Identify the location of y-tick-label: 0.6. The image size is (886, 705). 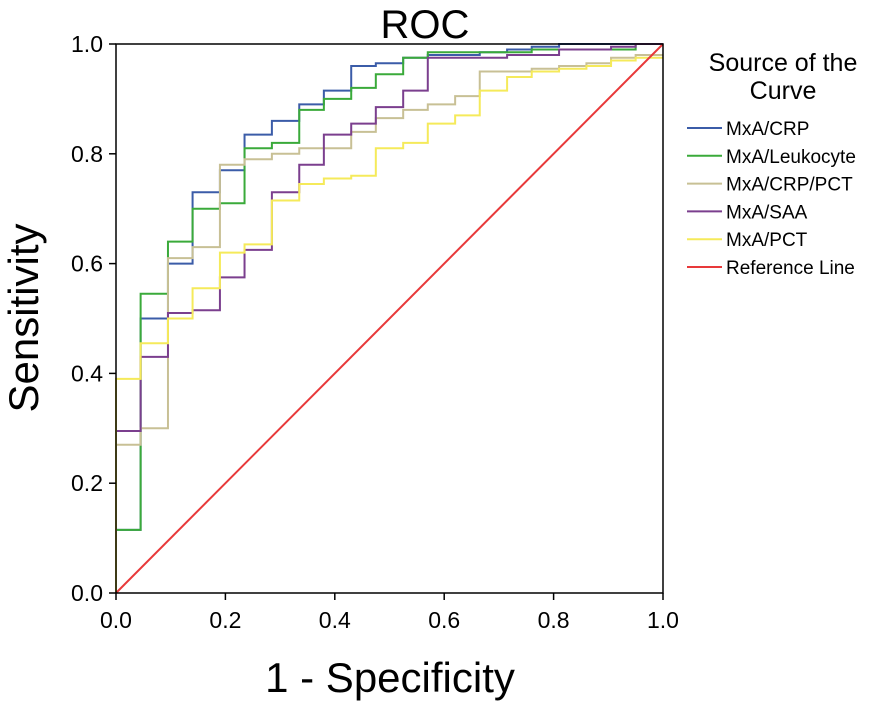
(87, 264).